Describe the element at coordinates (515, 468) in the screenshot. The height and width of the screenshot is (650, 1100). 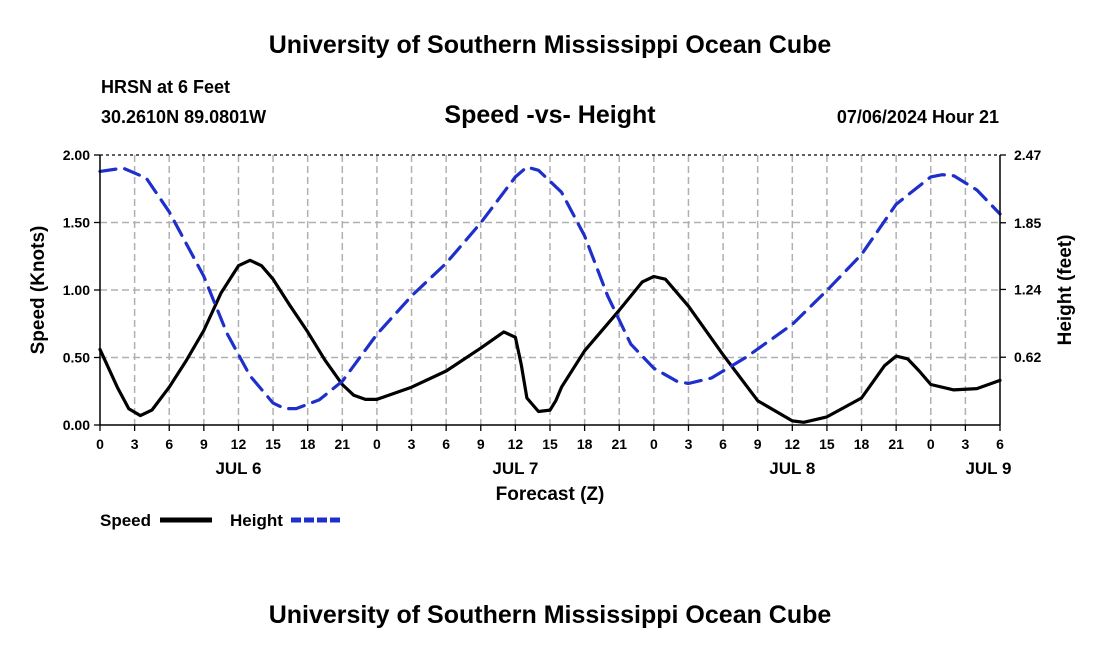
I see `x-day-label: JUL 7` at that location.